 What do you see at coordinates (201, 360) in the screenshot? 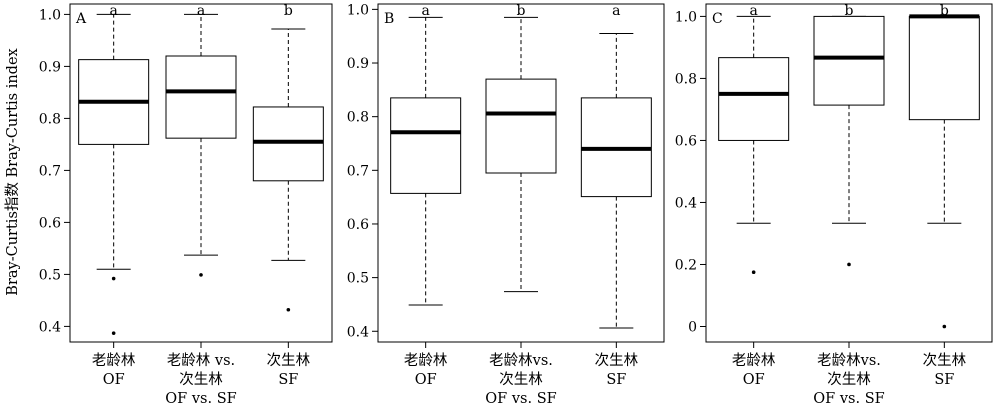
I see `category-label: 老龄林 vs.` at bounding box center [201, 360].